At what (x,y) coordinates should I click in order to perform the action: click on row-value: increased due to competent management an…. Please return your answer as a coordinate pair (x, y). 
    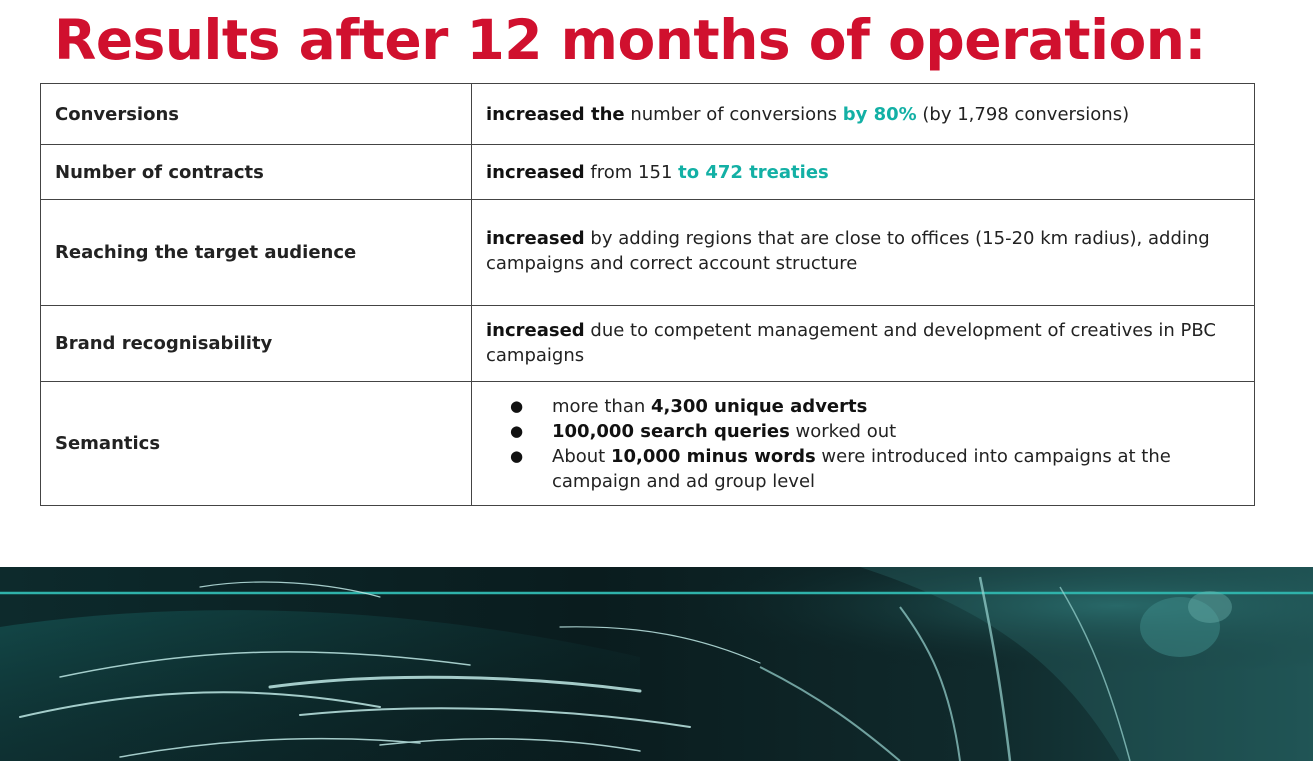
    Looking at the image, I should click on (863, 343).